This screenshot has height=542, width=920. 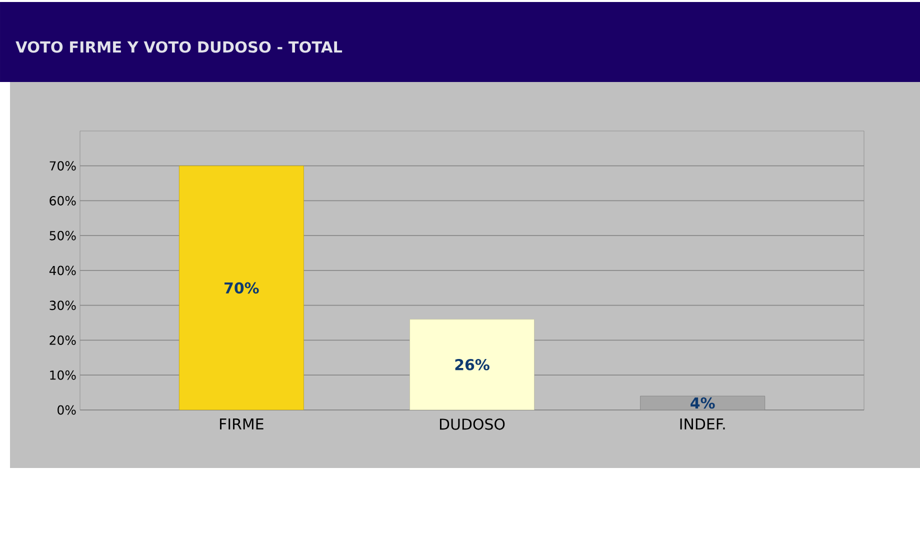 I want to click on data-label: 4%, so click(x=702, y=403).